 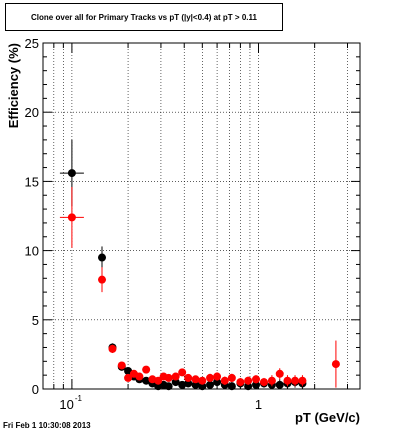 I want to click on y-tick-label: 25, so click(x=32, y=43).